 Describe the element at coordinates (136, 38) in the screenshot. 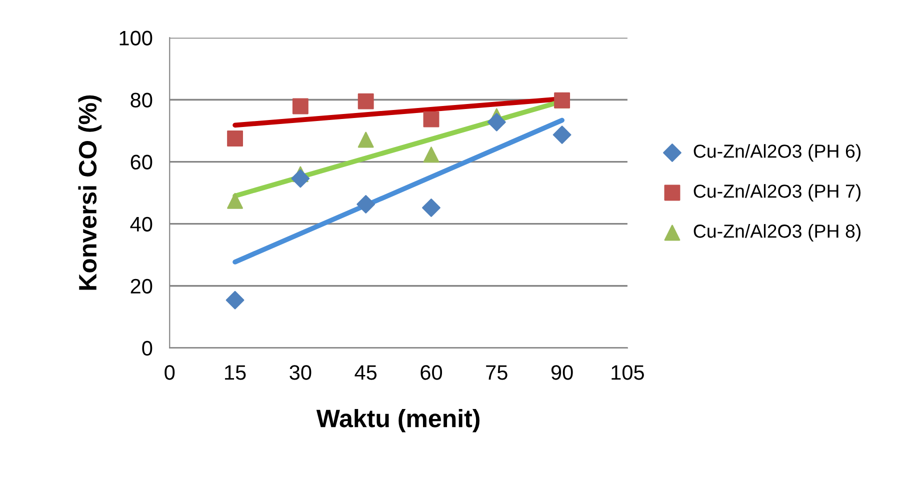

I see `y-tick-label: 100` at that location.